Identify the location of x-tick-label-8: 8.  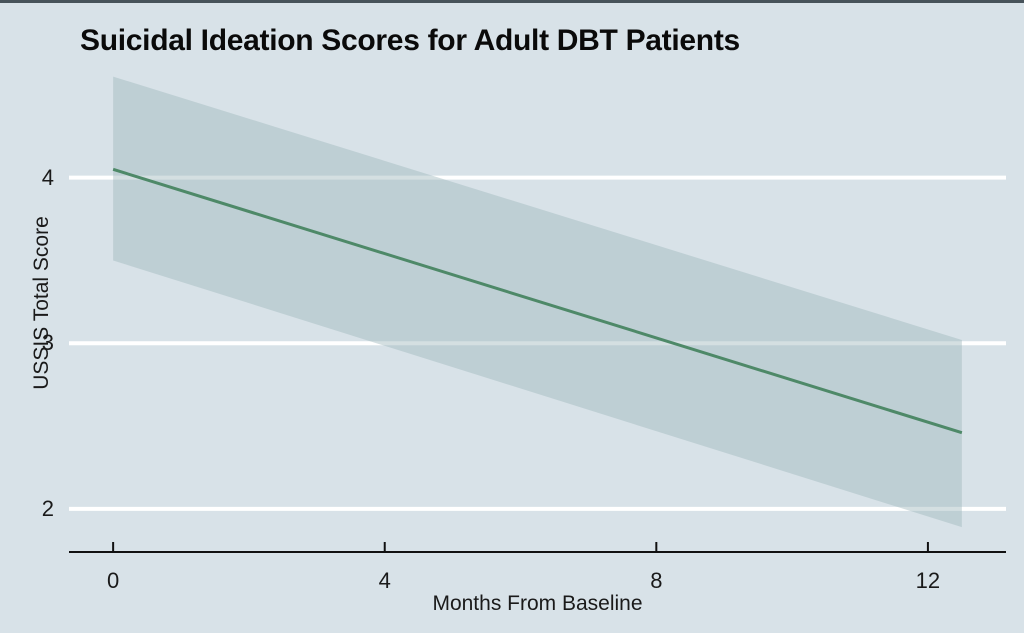
(656, 580).